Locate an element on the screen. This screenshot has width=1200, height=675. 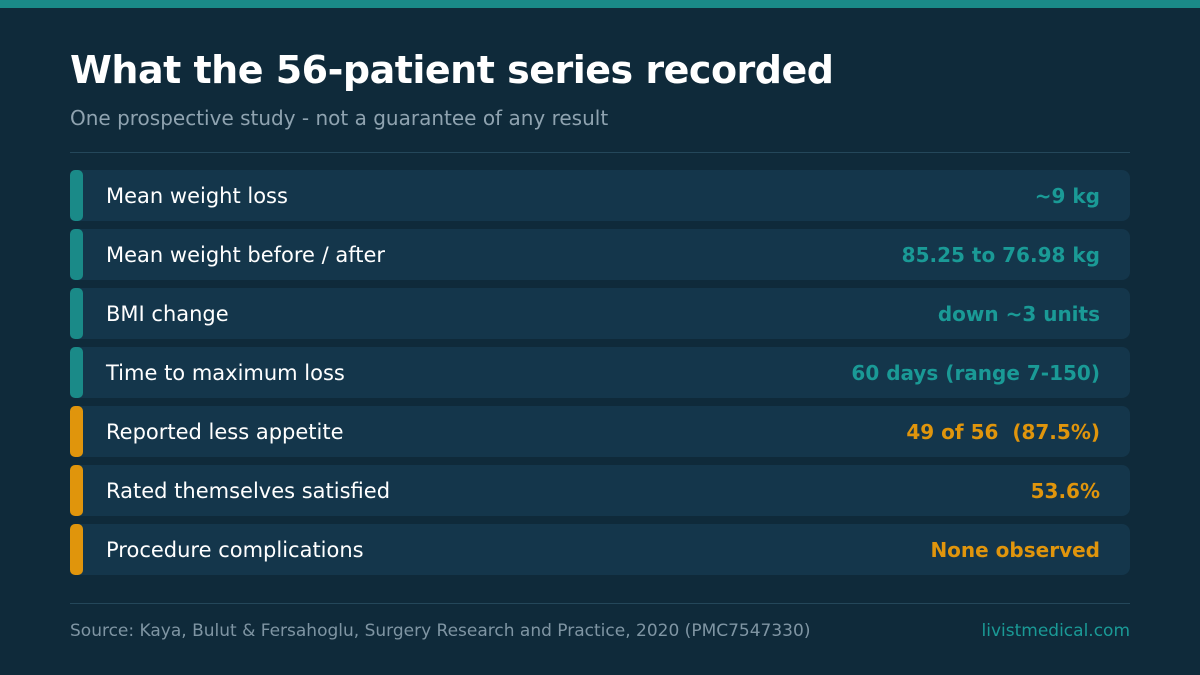
stat-label: BMI change is located at coordinates (167, 313).